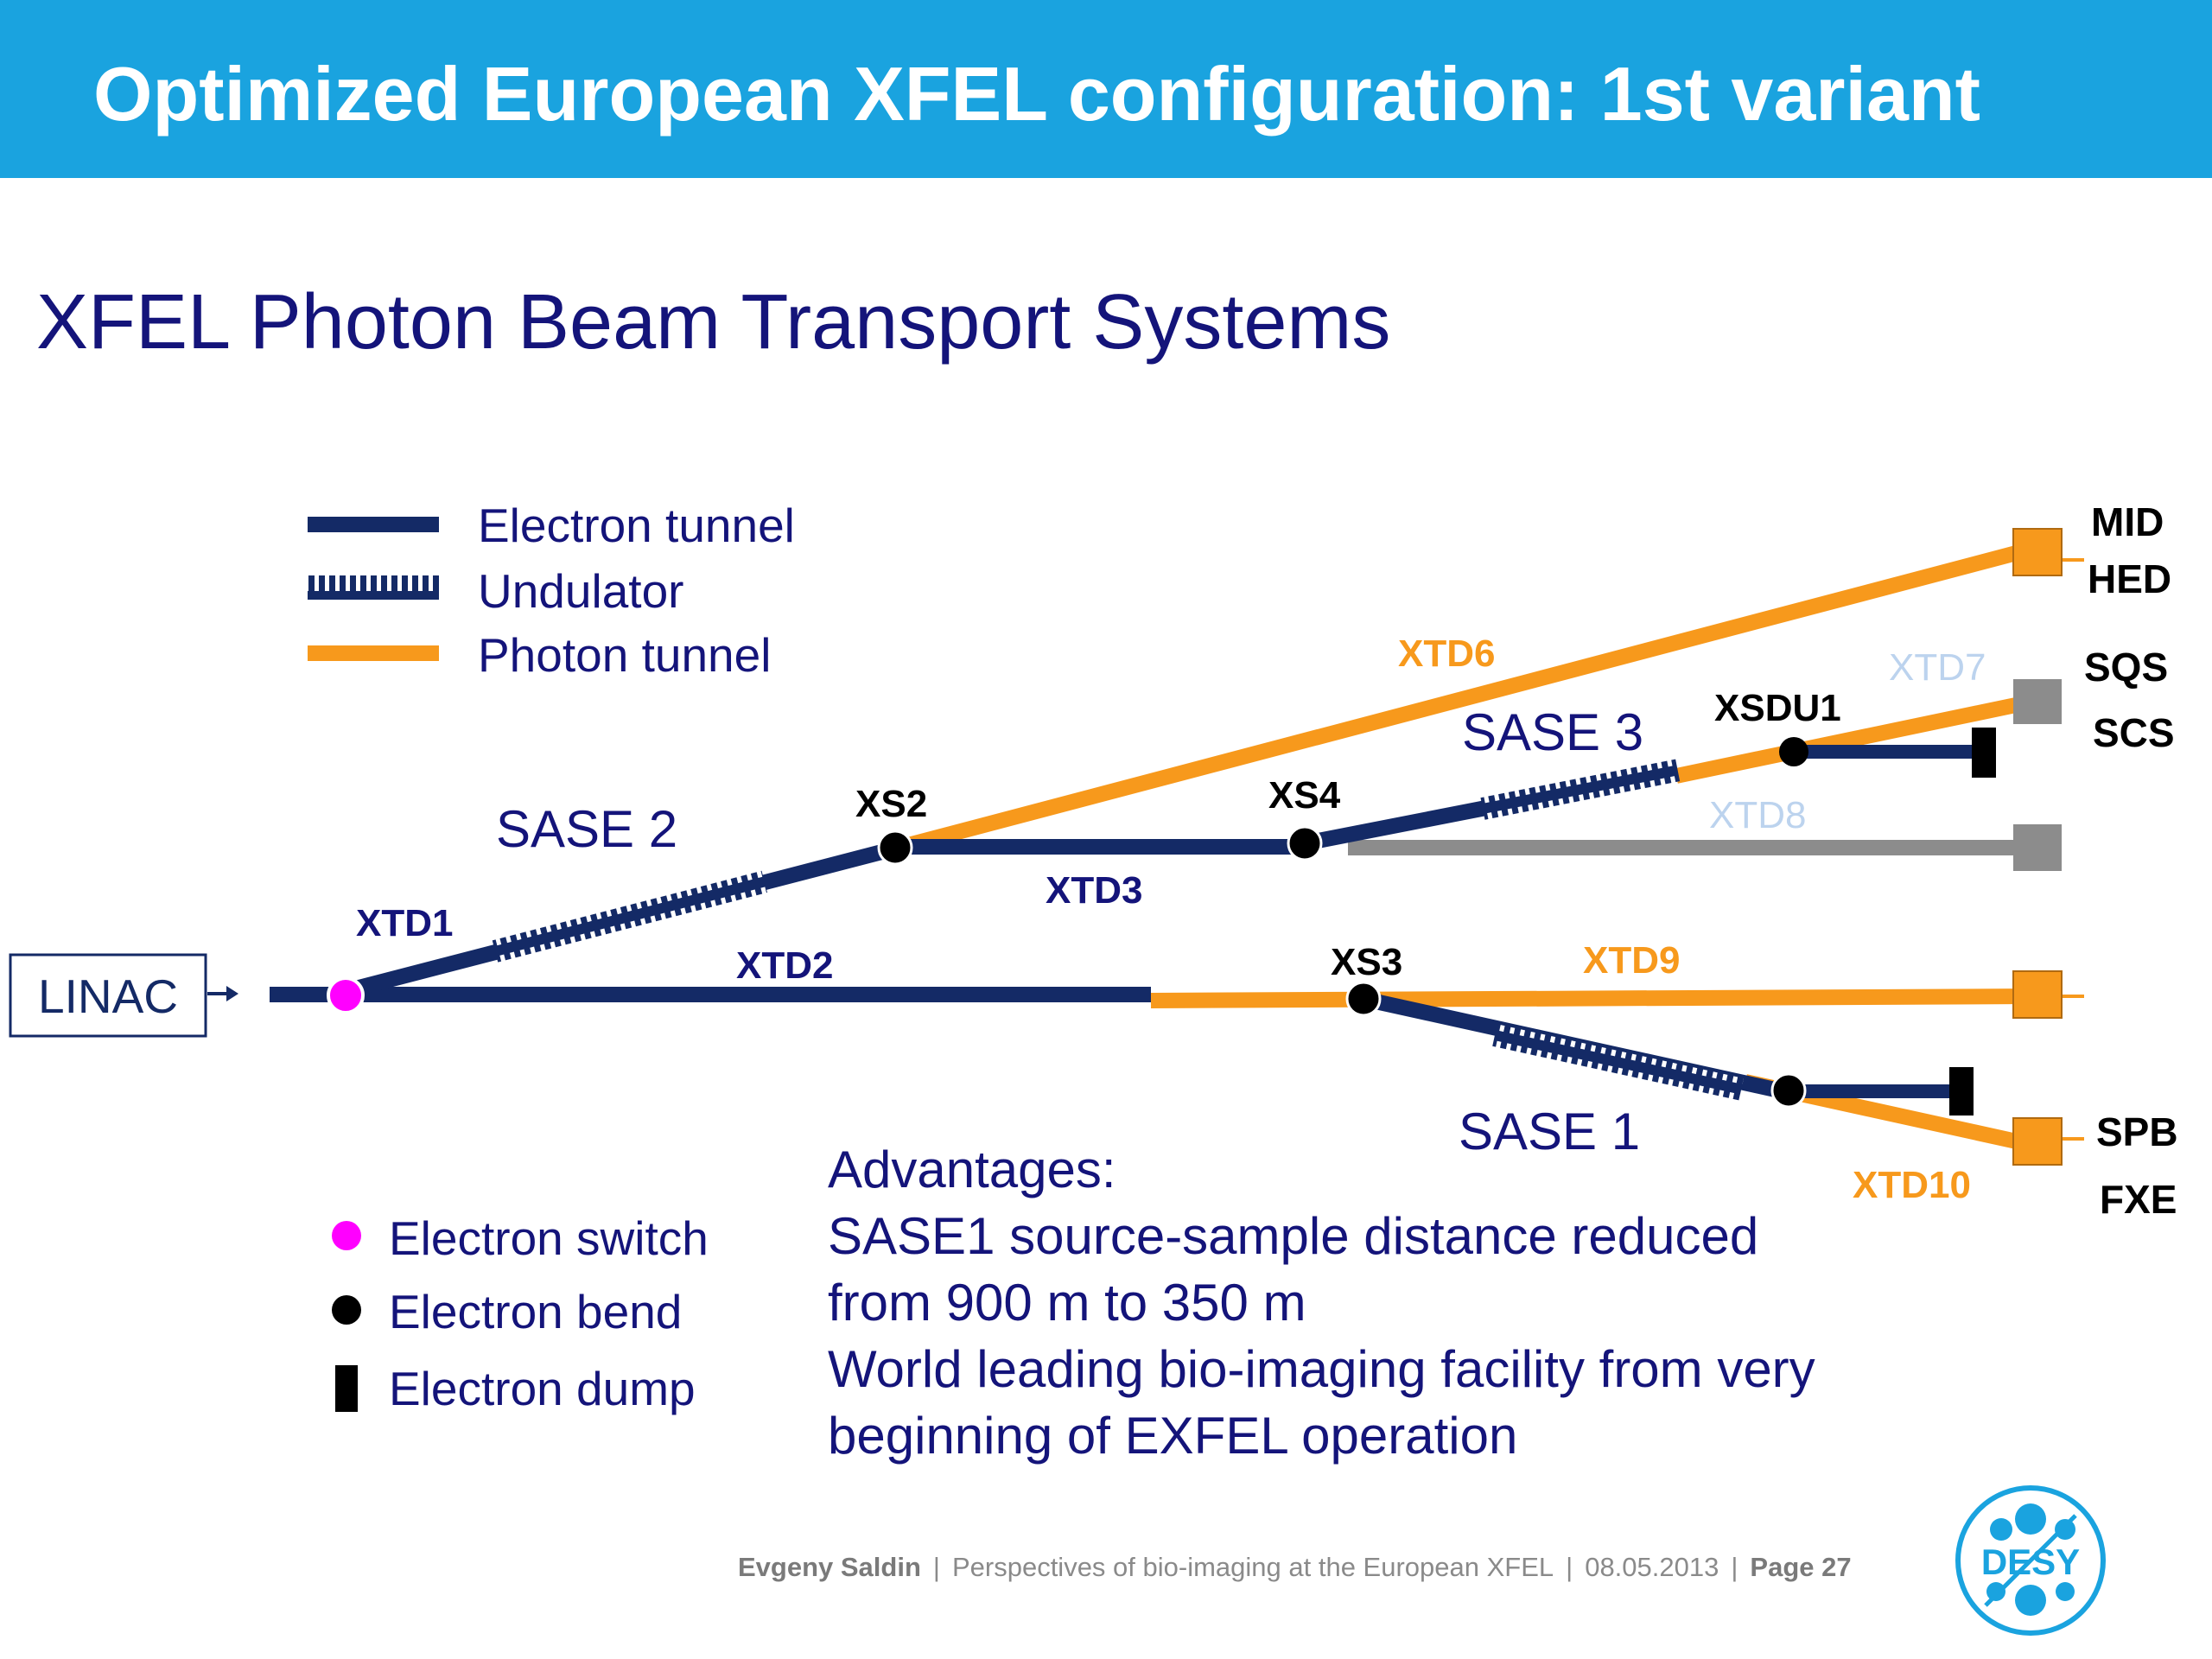  I want to click on sase1-label: SASE 1, so click(1549, 1131).